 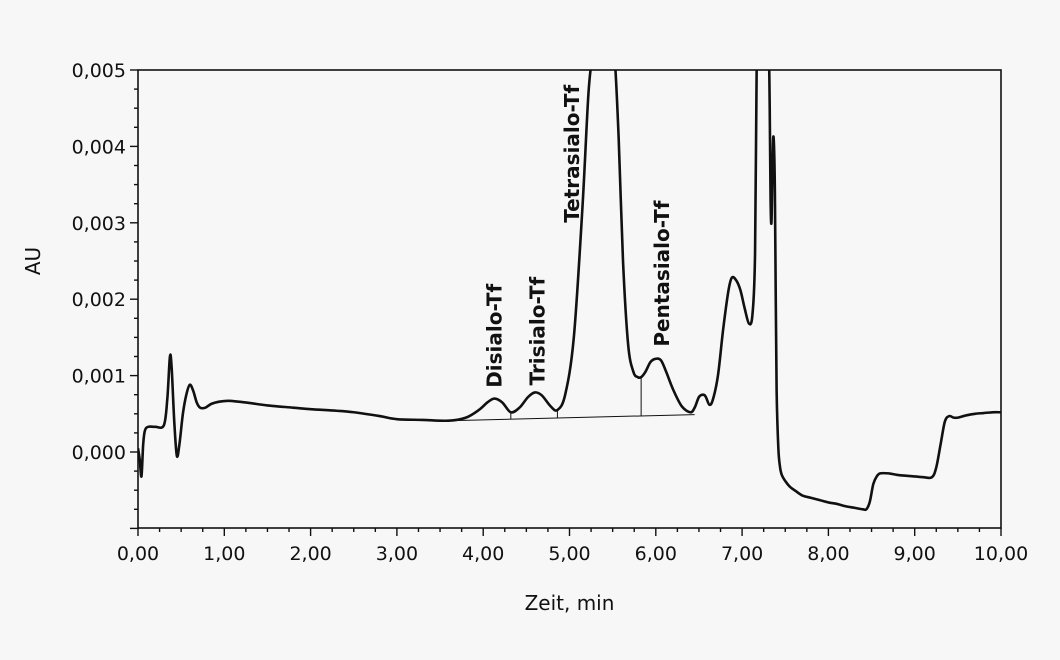 What do you see at coordinates (570, 603) in the screenshot?
I see `x-axis-title: Zeit, min` at bounding box center [570, 603].